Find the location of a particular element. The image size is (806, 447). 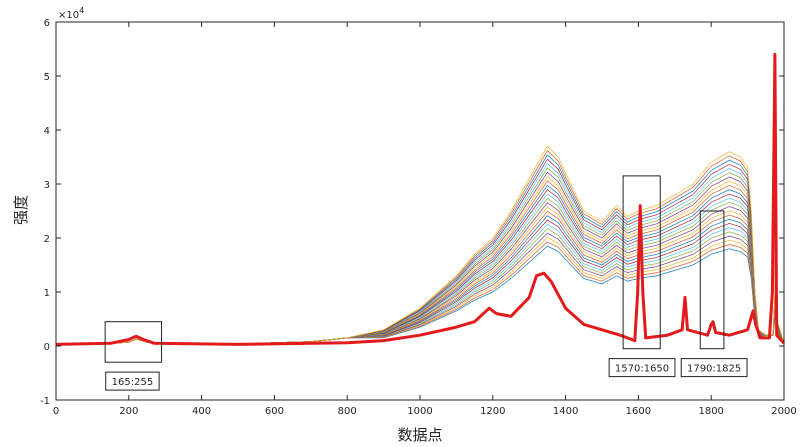

y-tick-label: 2 is located at coordinates (47, 239).